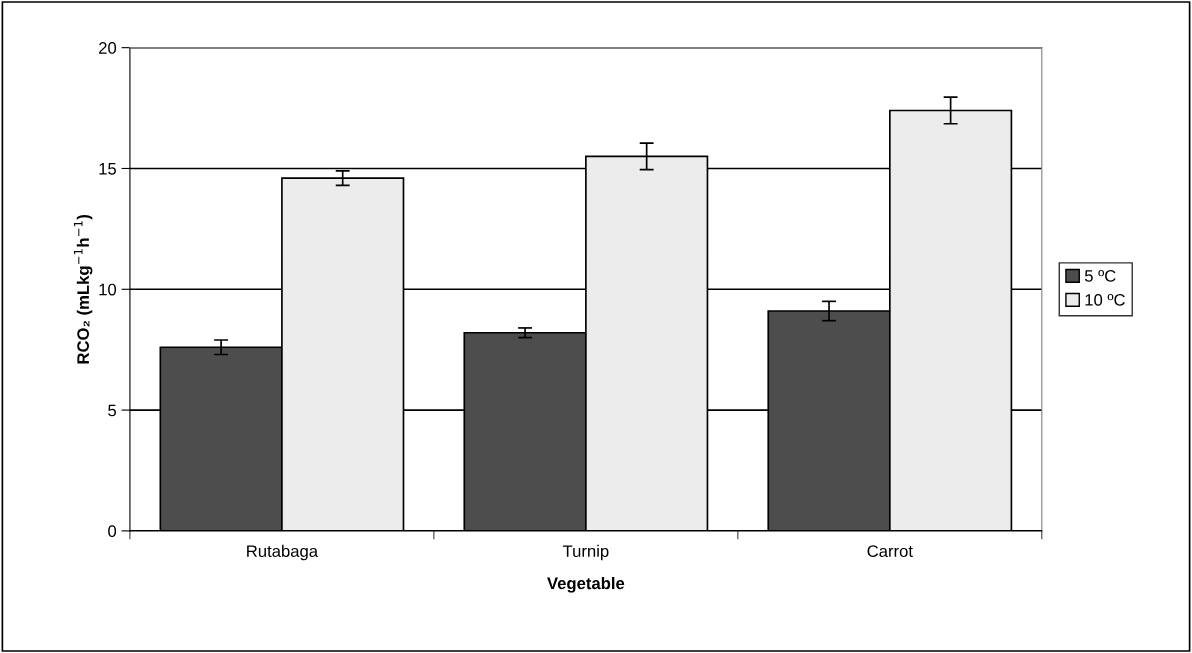  Describe the element at coordinates (1100, 276) in the screenshot. I see `legend-label: 5 ºC` at that location.